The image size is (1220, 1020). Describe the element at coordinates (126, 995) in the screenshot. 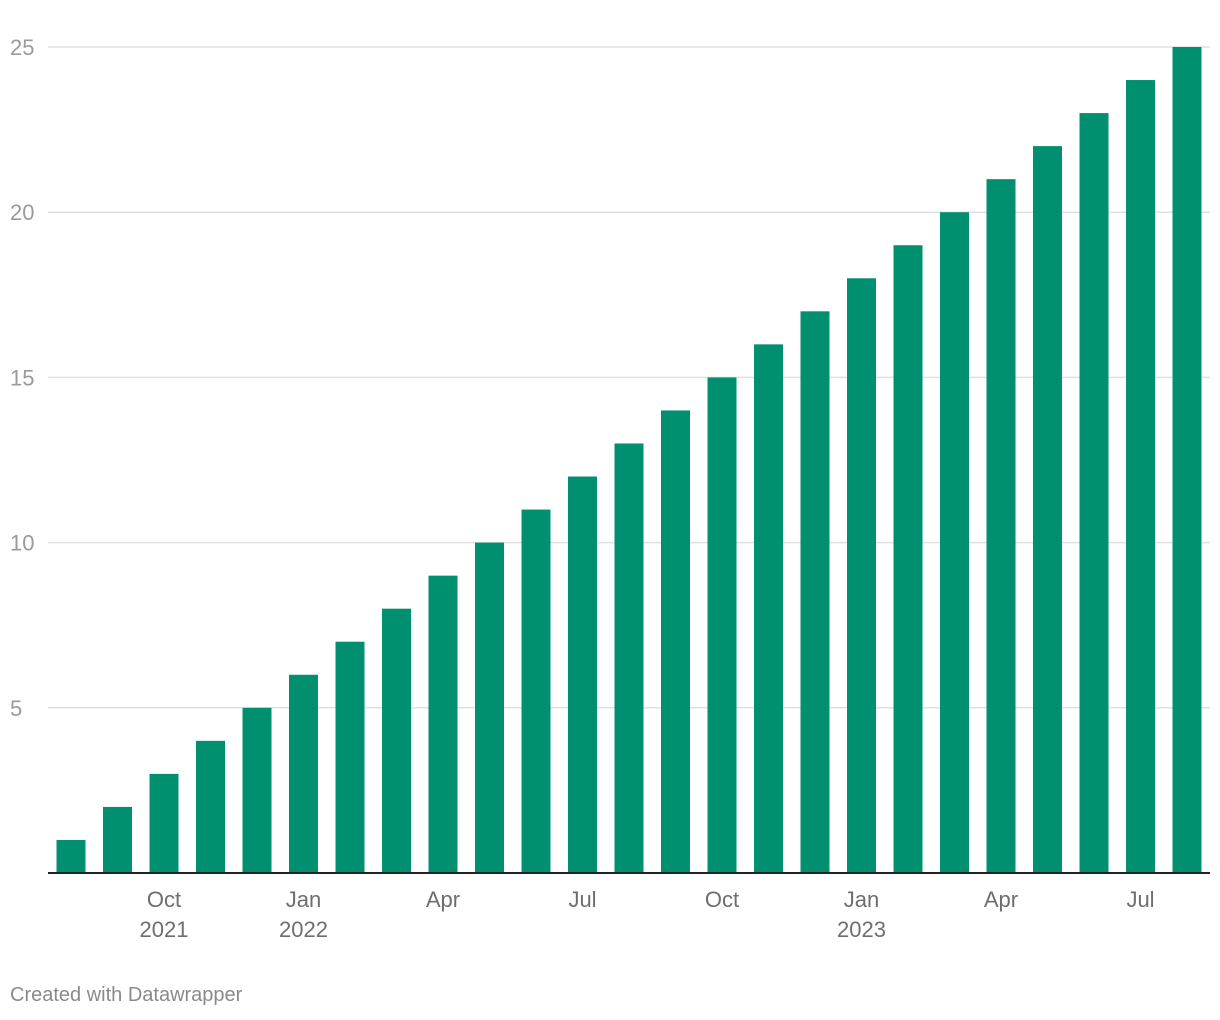

I see `footer-credit: Created with Datawrapper` at that location.